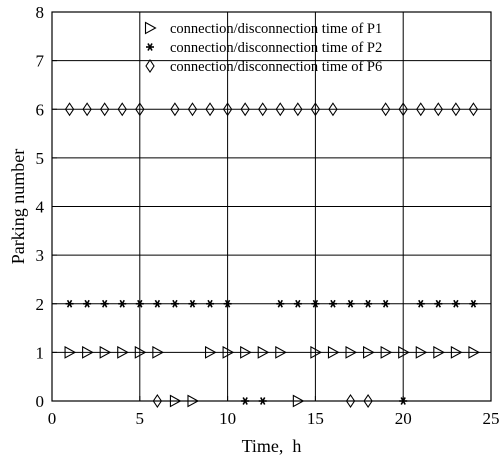  I want to click on y-tick-label: 8, so click(40, 12).